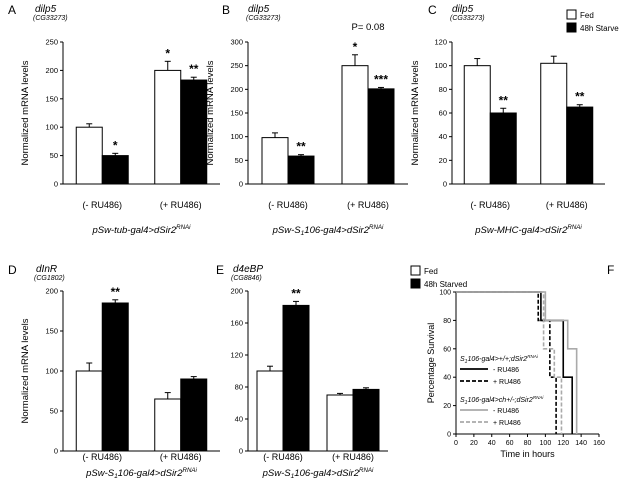 The image size is (619, 481). What do you see at coordinates (236, 42) in the screenshot?
I see `y-tick-label: 300` at bounding box center [236, 42].